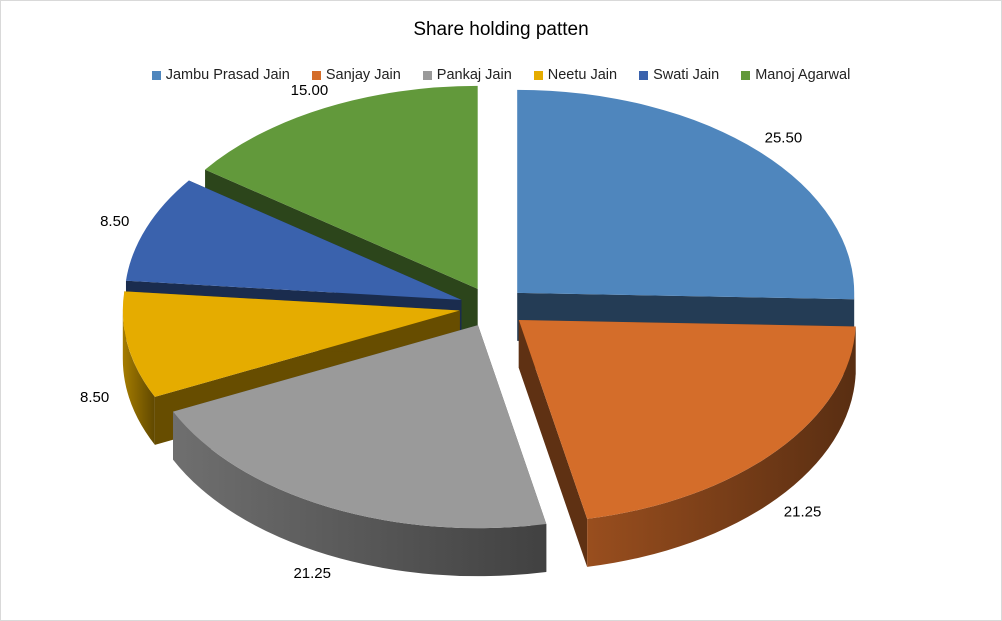 The height and width of the screenshot is (621, 1002). I want to click on pie-slice-jambu-prasad-jain, so click(686, 218).